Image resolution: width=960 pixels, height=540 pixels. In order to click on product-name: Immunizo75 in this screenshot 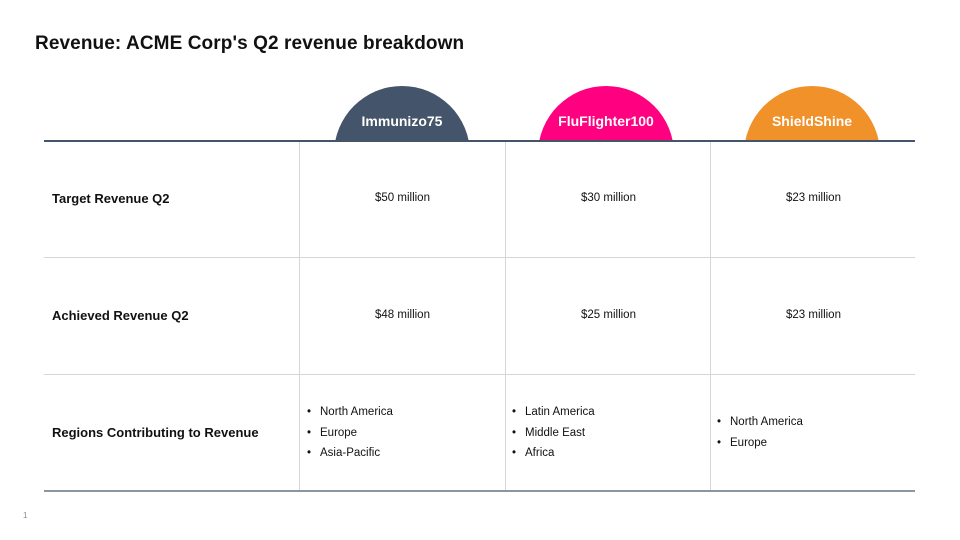, I will do `click(402, 121)`.